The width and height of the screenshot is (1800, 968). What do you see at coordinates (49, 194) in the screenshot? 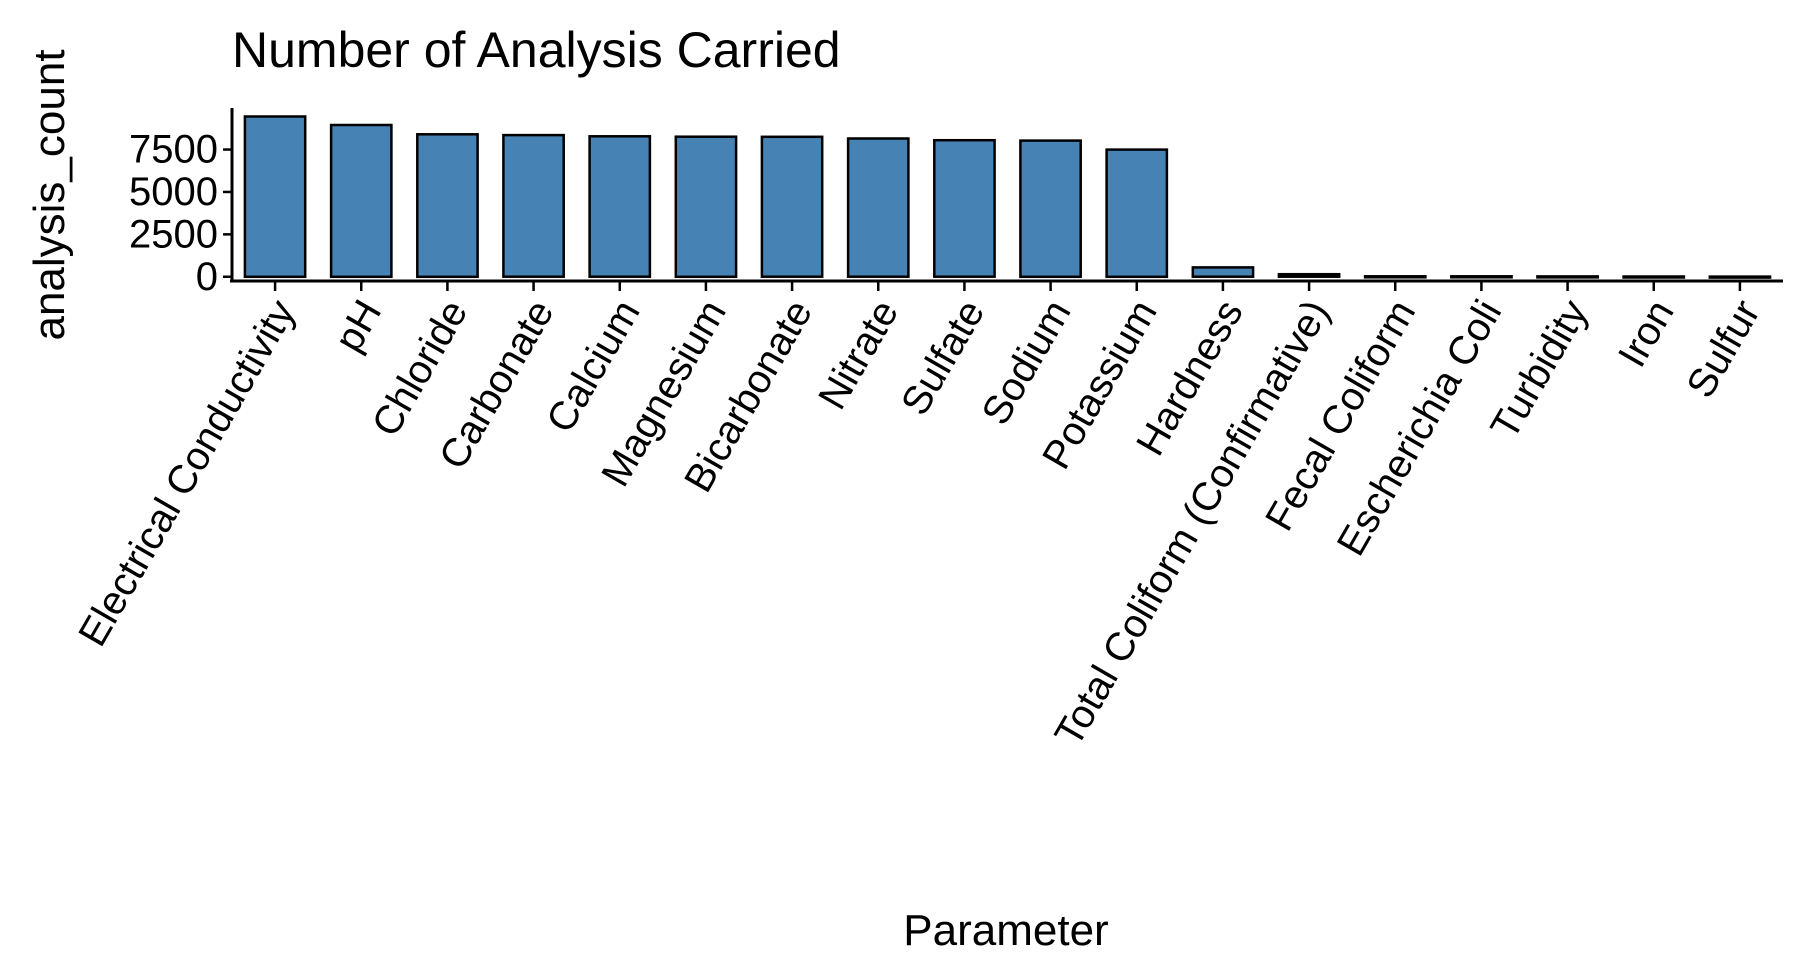
I see `y-axis-title: analysis_count` at bounding box center [49, 194].